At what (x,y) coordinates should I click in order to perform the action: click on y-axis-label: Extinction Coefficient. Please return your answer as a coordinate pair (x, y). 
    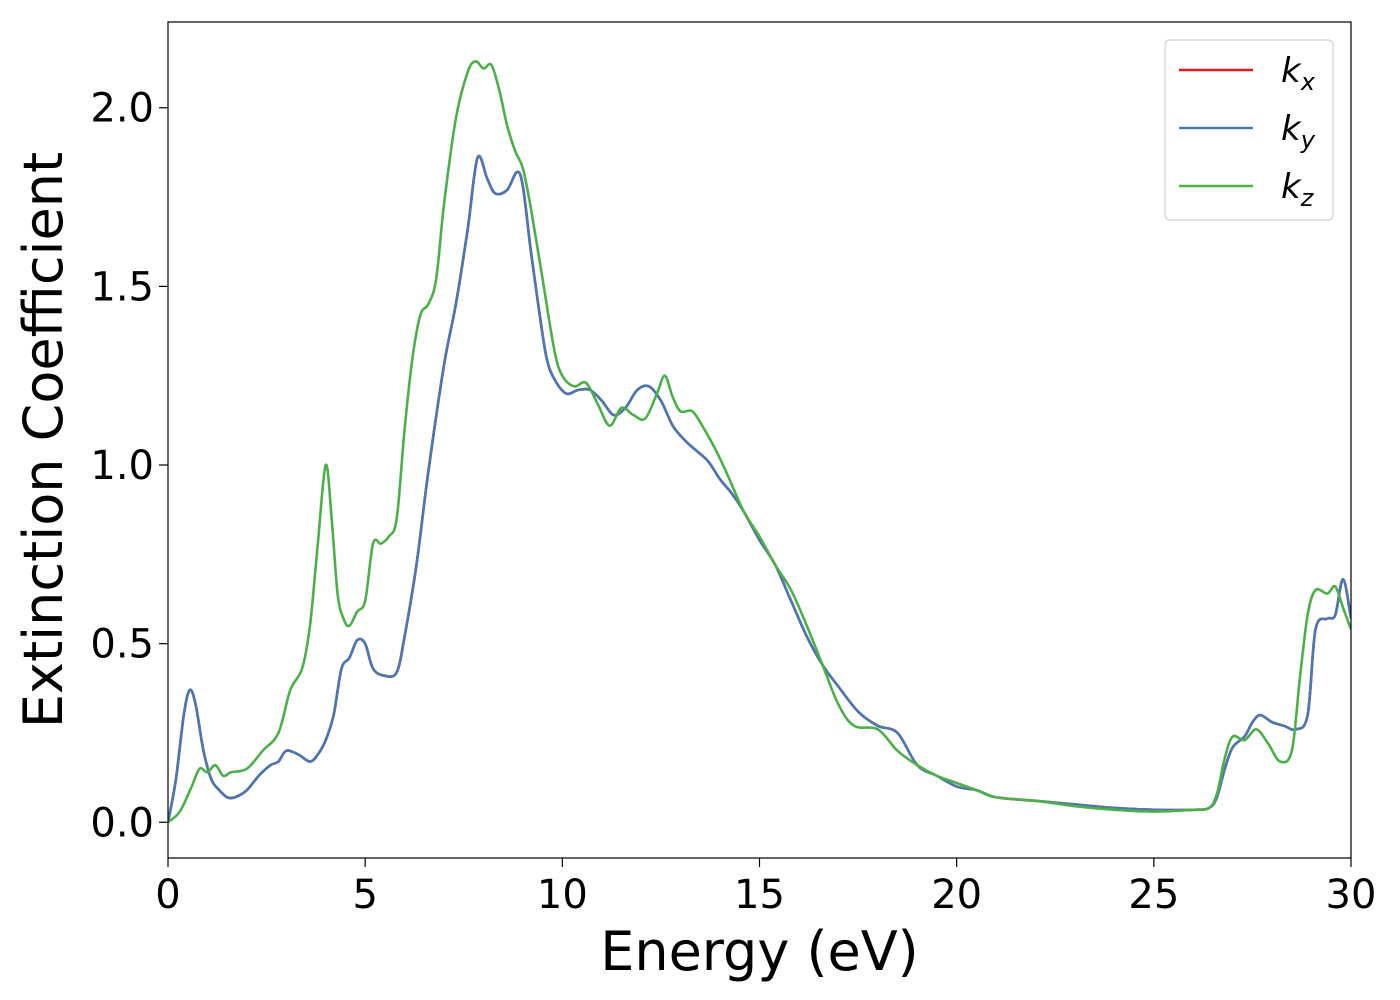
    Looking at the image, I should click on (43, 440).